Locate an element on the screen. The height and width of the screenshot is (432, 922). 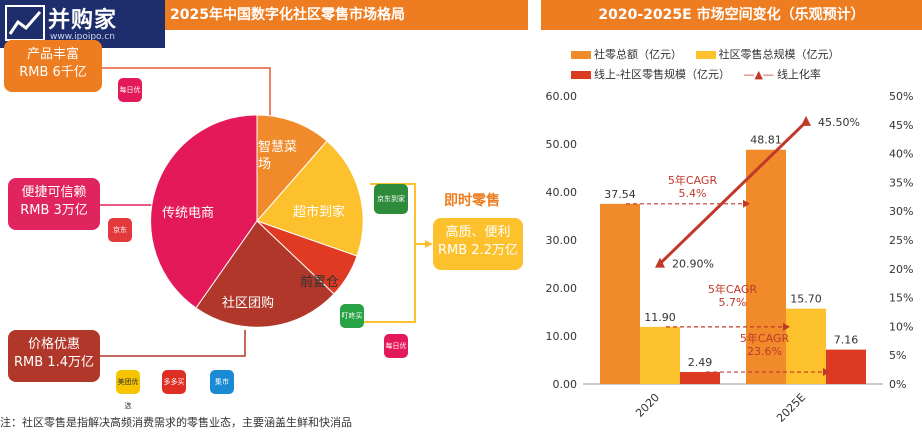
x-tick-label: 2025E is located at coordinates (791, 408).